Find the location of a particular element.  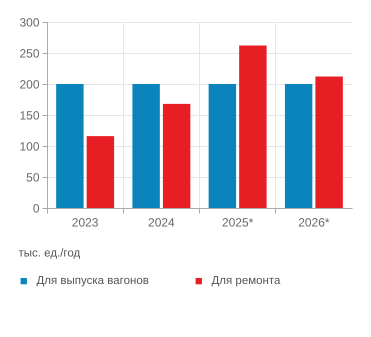

x-tick-label: 2023 is located at coordinates (85, 223).